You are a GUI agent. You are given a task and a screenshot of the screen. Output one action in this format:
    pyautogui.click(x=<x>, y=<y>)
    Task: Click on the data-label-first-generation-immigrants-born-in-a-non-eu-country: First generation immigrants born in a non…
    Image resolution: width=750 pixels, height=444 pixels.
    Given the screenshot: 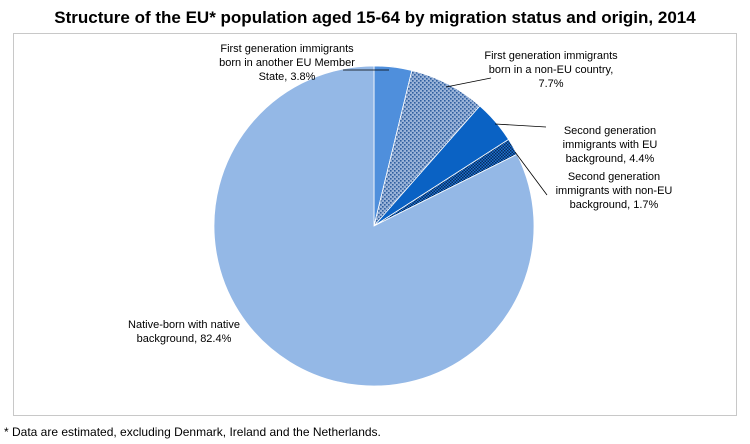 What is the action you would take?
    pyautogui.click(x=551, y=70)
    